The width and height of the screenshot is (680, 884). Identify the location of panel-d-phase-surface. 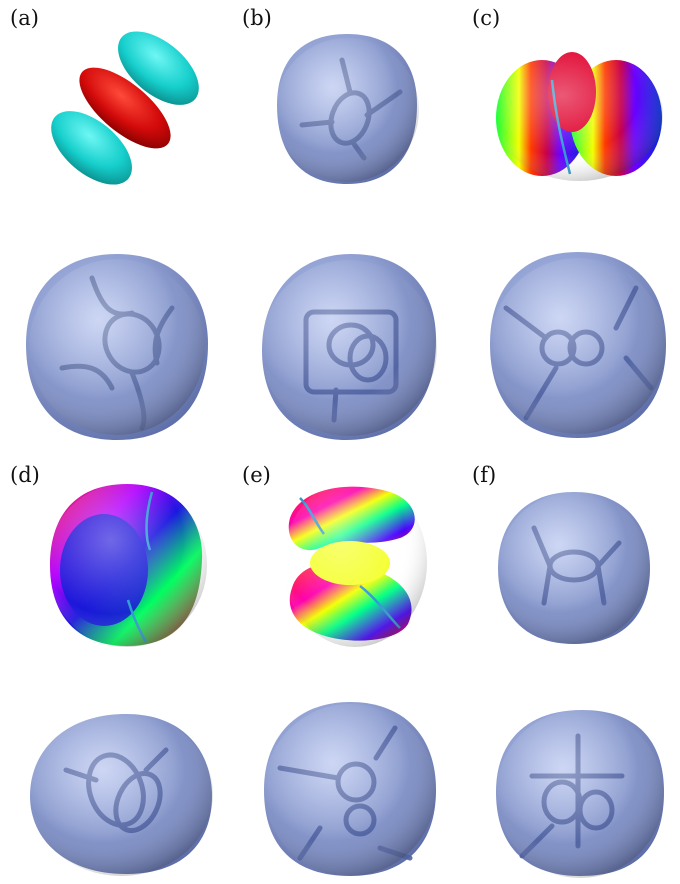
(127, 565).